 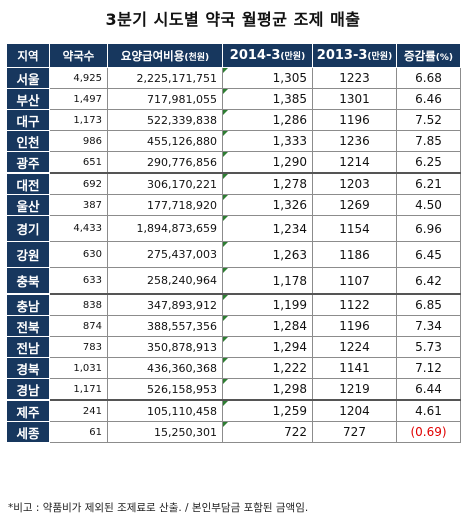 I want to click on cell-2013: 1219, so click(x=354, y=389).